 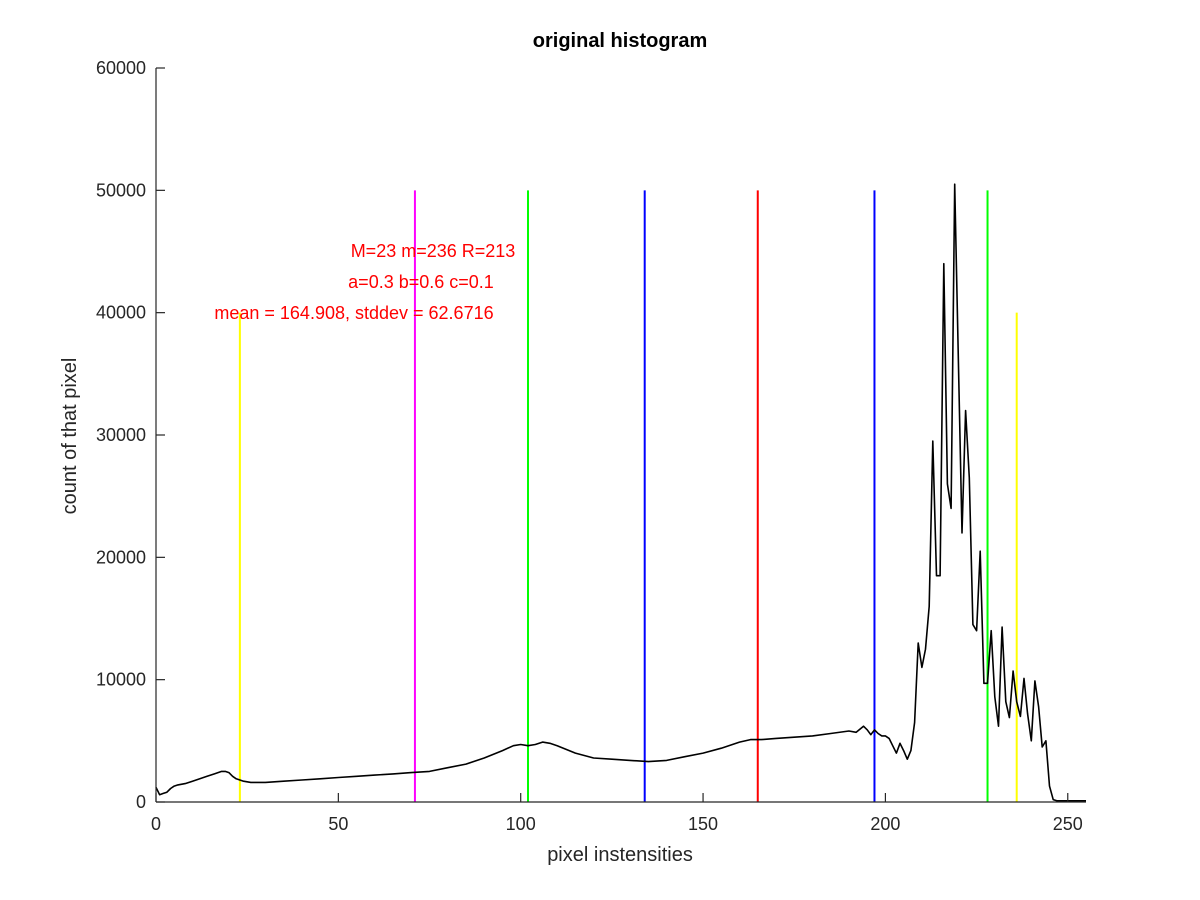 What do you see at coordinates (353, 313) in the screenshot?
I see `annotation-mean-stddev: mean = 164.908, stddev = 62.6716` at bounding box center [353, 313].